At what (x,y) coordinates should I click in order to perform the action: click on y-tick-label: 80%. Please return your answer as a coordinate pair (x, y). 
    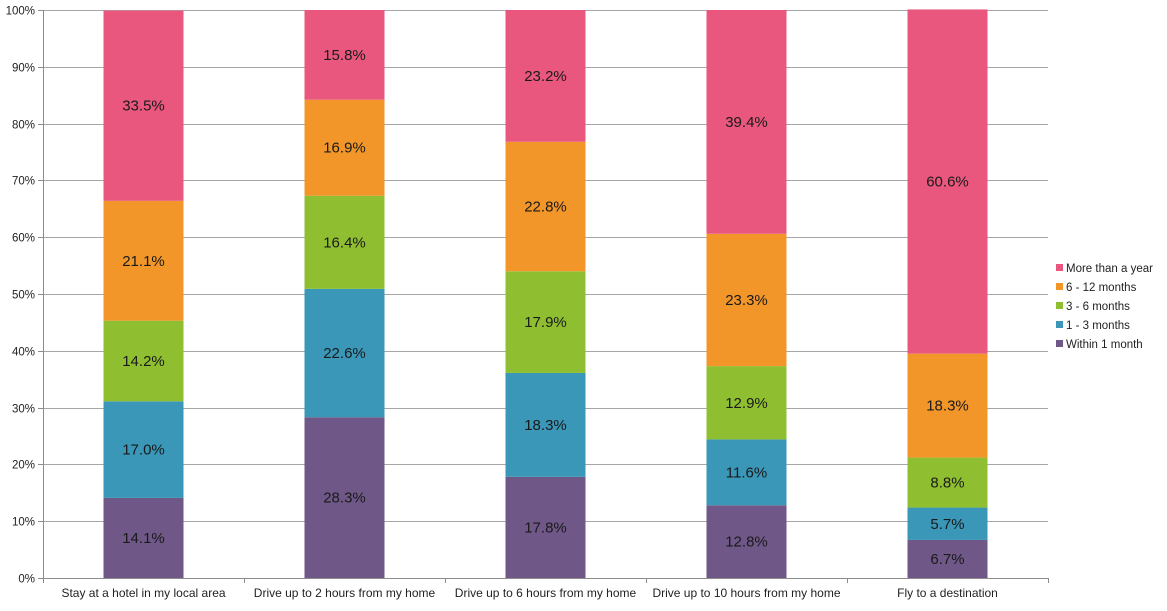
    Looking at the image, I should click on (23, 126).